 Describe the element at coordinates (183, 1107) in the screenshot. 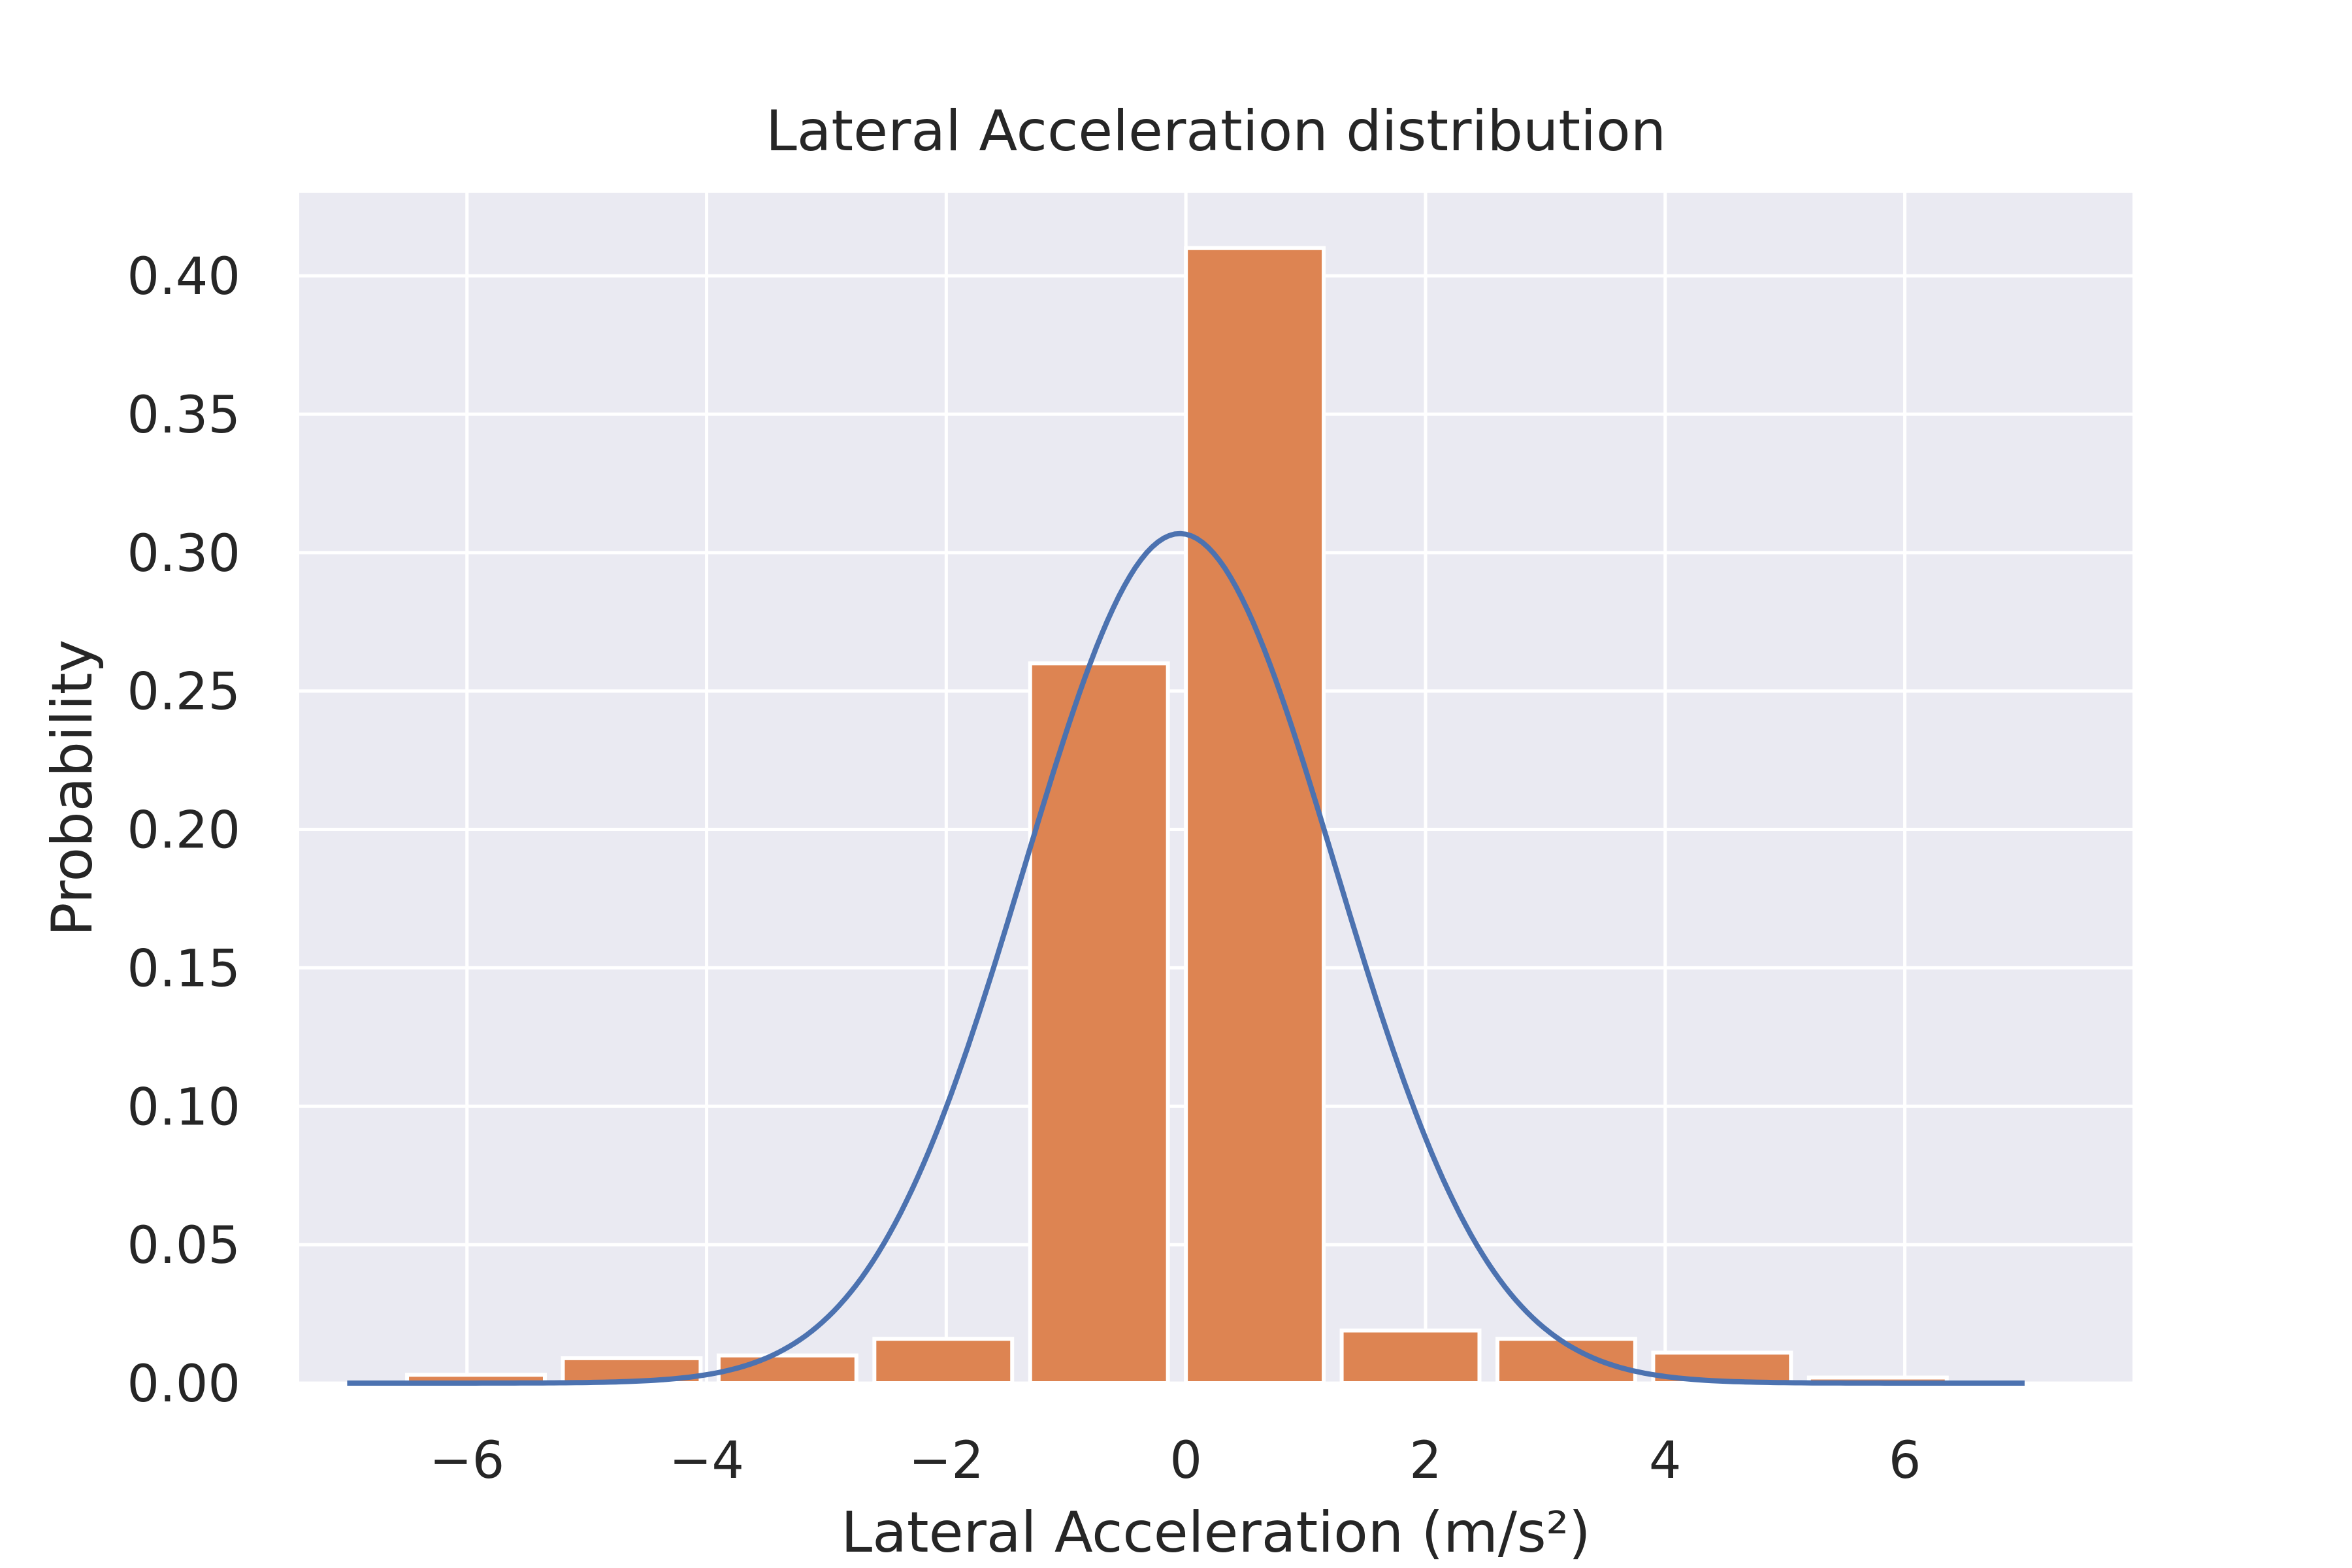

I see `y-tick-label: 0.10` at that location.